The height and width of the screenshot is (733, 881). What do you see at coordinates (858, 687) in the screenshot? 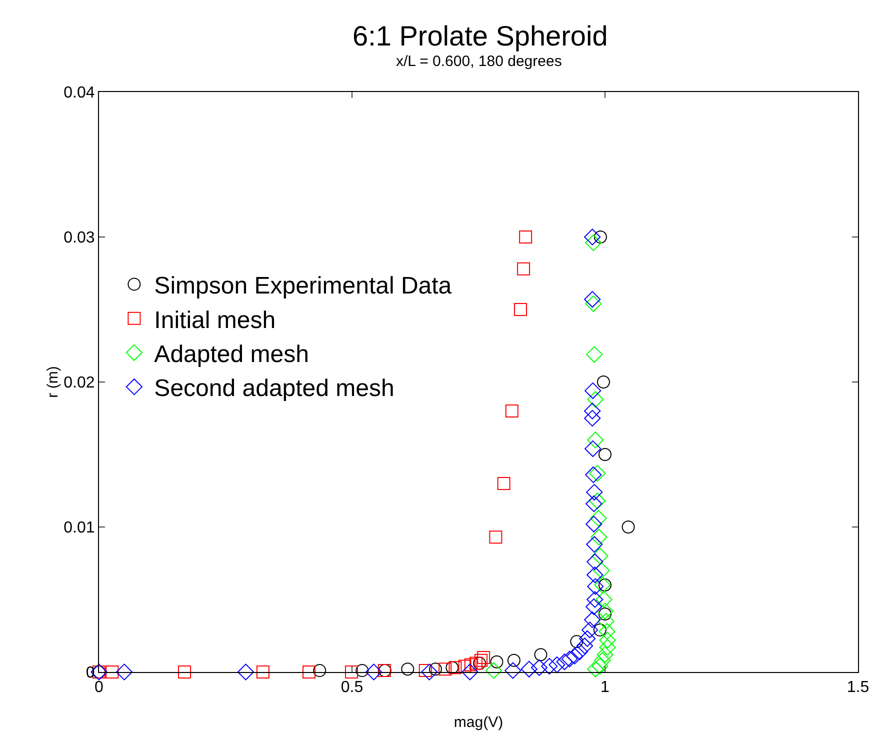
I see `x-tick-label: 1.5` at bounding box center [858, 687].